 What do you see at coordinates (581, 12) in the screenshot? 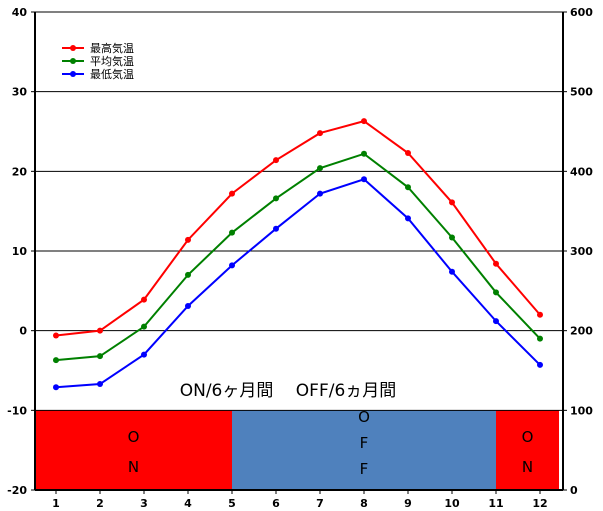
I see `y2-tick-label: 600` at bounding box center [581, 12].